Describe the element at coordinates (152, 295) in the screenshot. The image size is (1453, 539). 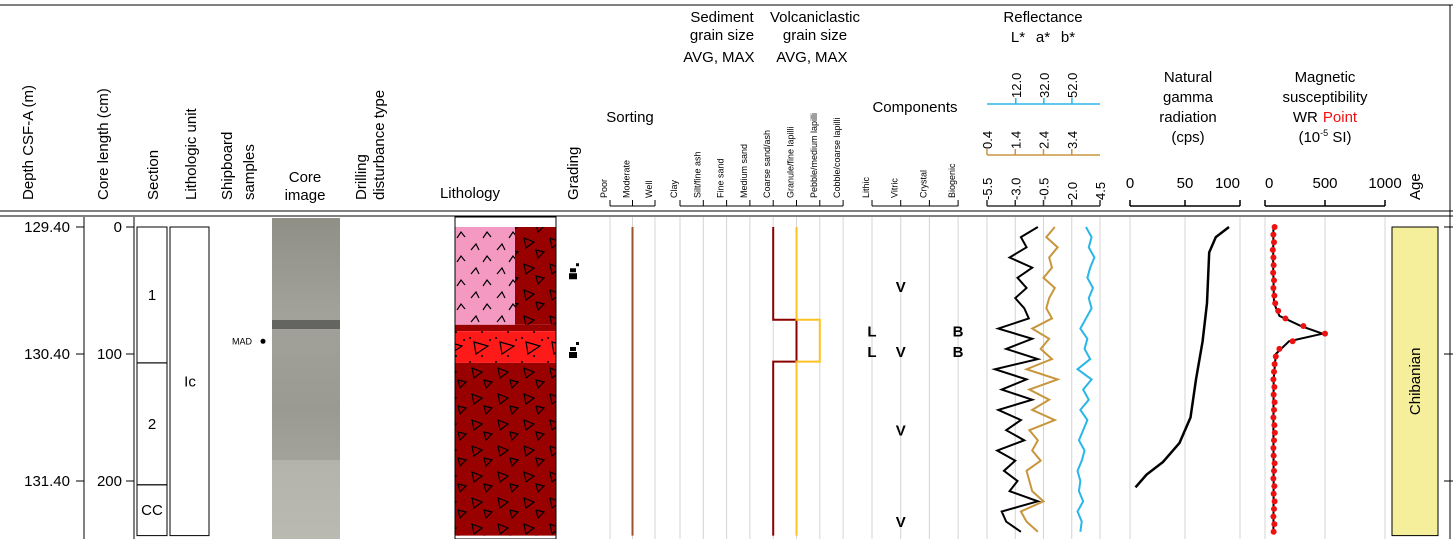
I see `section-label: 1` at that location.